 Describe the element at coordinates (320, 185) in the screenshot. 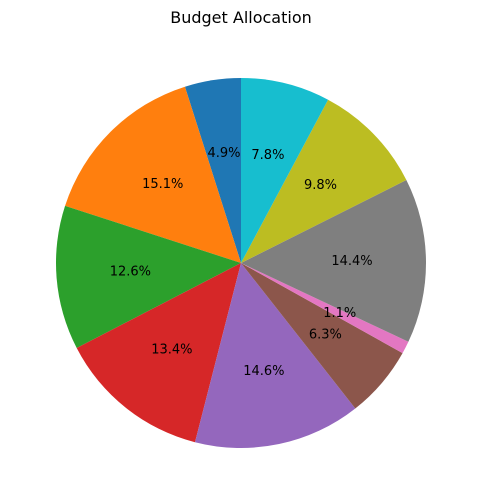

I see `pie-slice-label-8: 9.8%` at that location.